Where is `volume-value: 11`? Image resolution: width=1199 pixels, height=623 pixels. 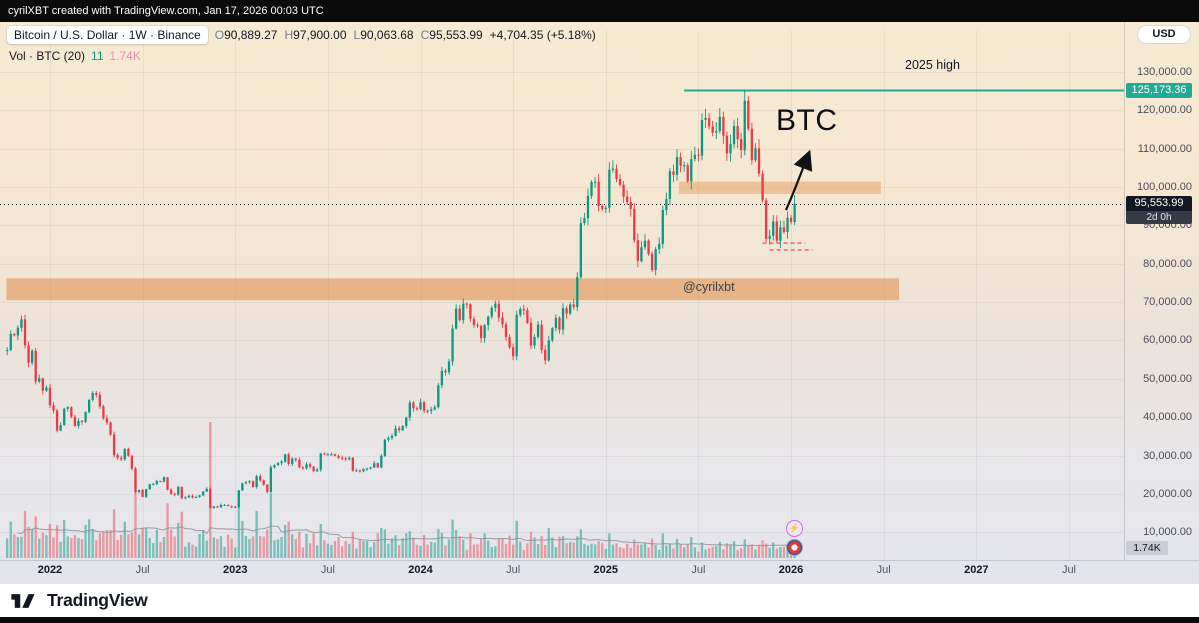 volume-value: 11 is located at coordinates (97, 56).